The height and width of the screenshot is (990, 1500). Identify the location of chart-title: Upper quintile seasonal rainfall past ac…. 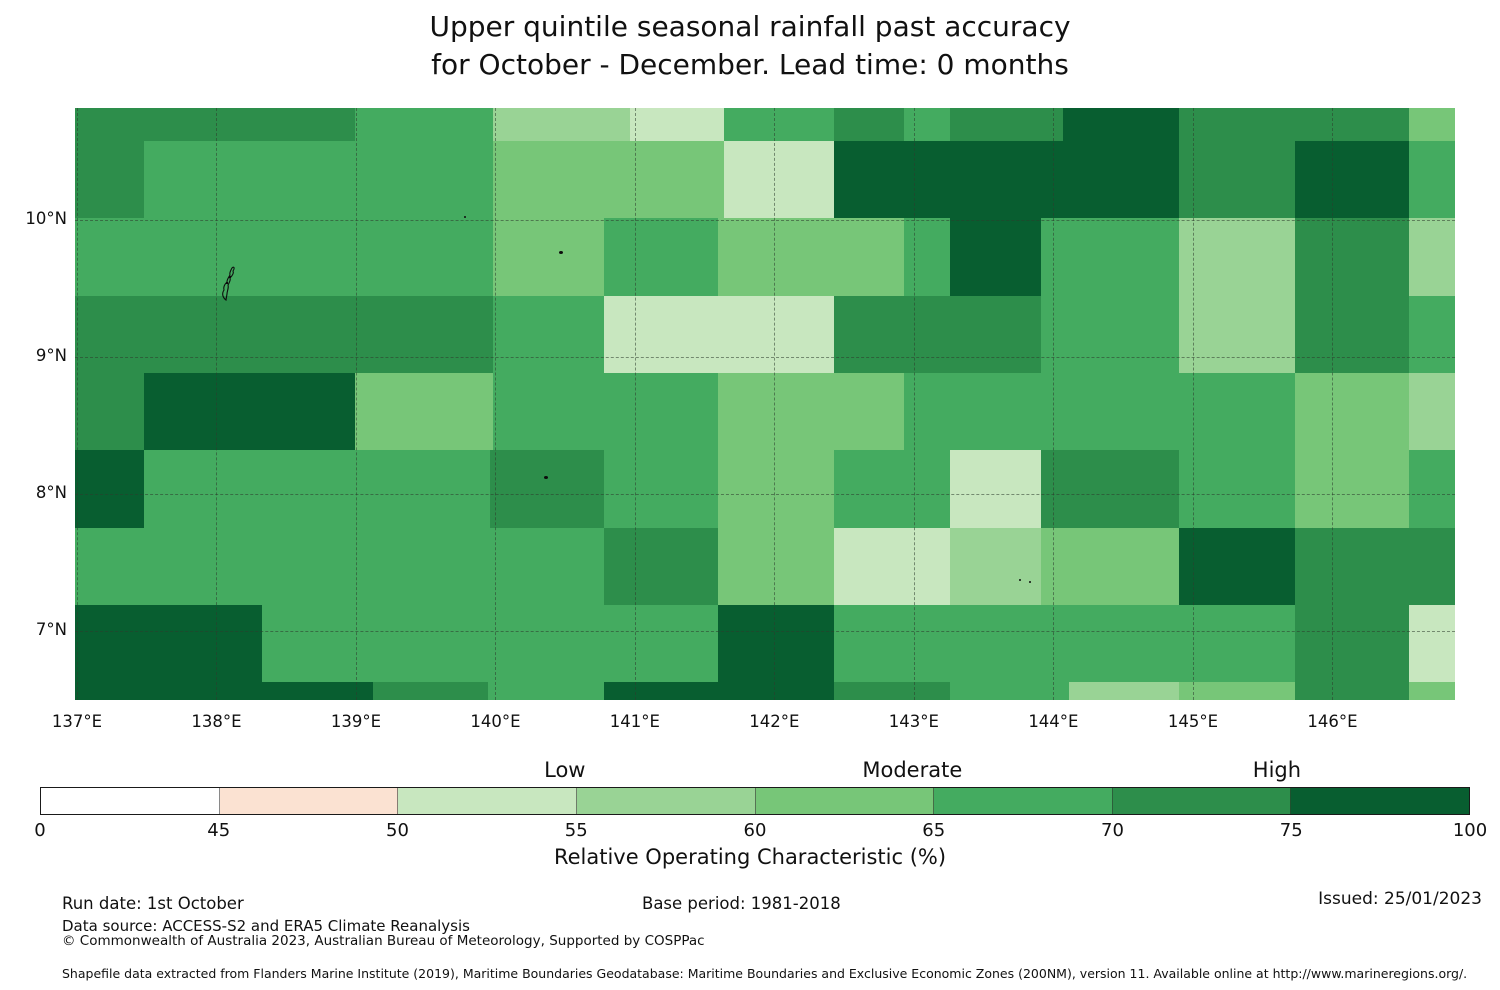
(750, 46).